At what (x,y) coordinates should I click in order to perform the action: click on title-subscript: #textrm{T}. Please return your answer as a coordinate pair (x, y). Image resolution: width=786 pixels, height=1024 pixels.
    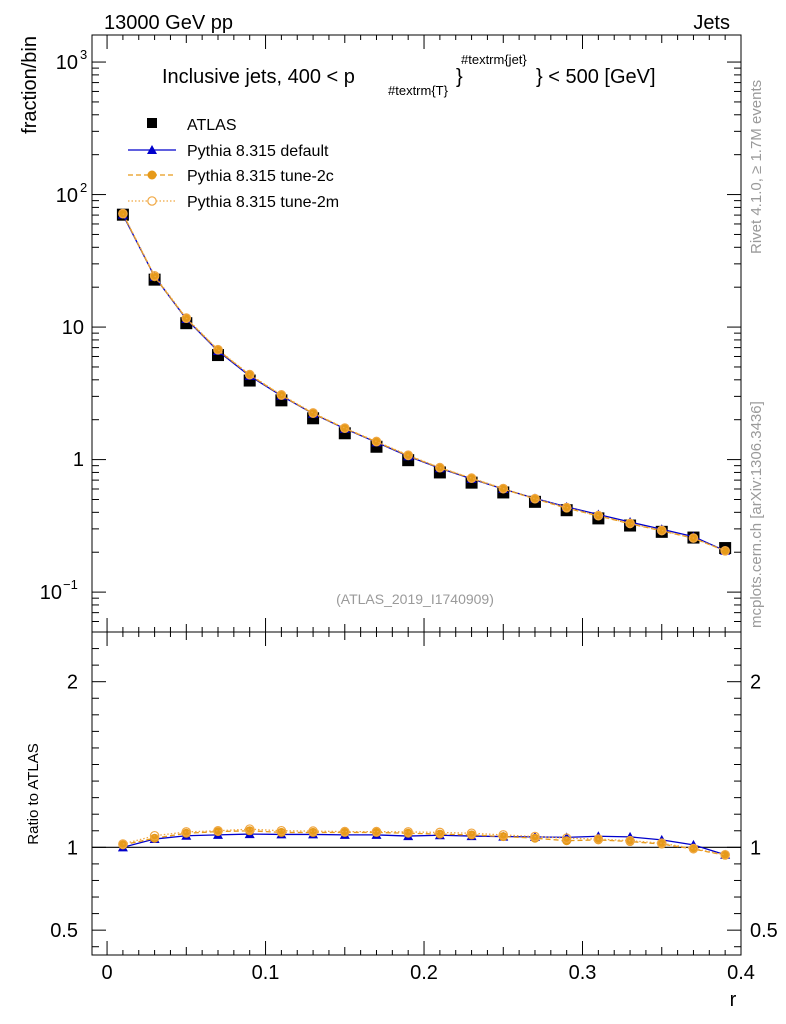
    Looking at the image, I should click on (418, 90).